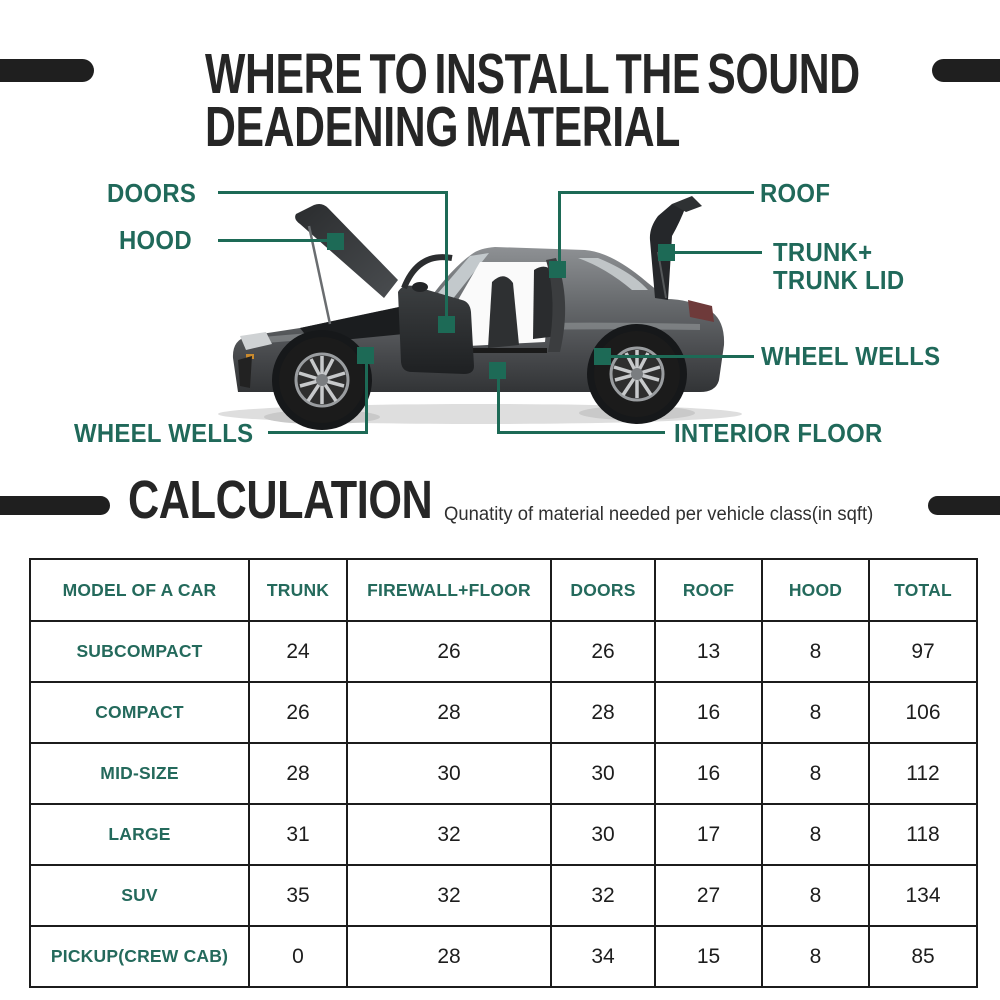 Image resolution: width=1000 pixels, height=1000 pixels. I want to click on trunk-marker, so click(666, 252).